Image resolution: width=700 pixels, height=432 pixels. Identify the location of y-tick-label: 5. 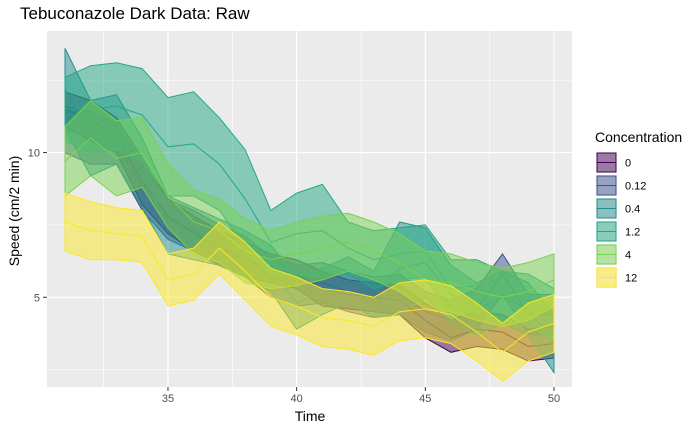
(37, 298).